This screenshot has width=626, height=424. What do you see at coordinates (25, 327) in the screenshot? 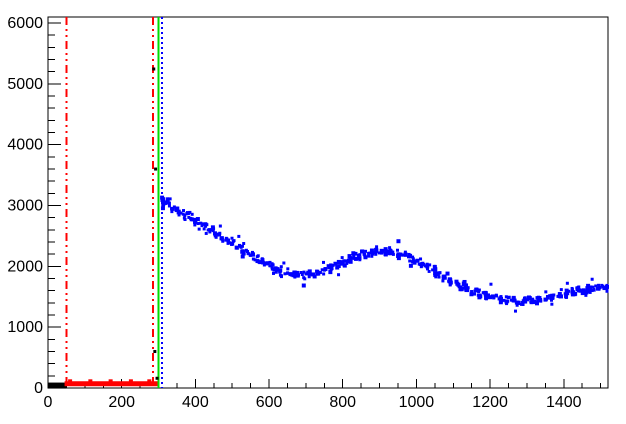
I see `y-tick-label: 1000` at bounding box center [25, 327].